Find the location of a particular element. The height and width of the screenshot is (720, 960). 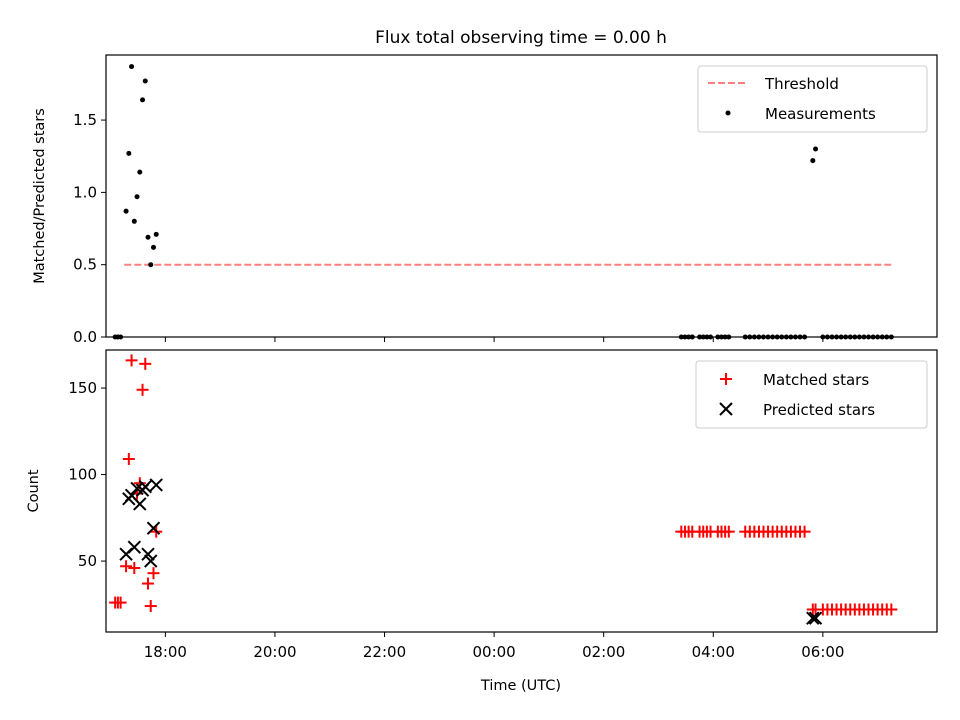

matched-legend-swatch is located at coordinates (726, 379).